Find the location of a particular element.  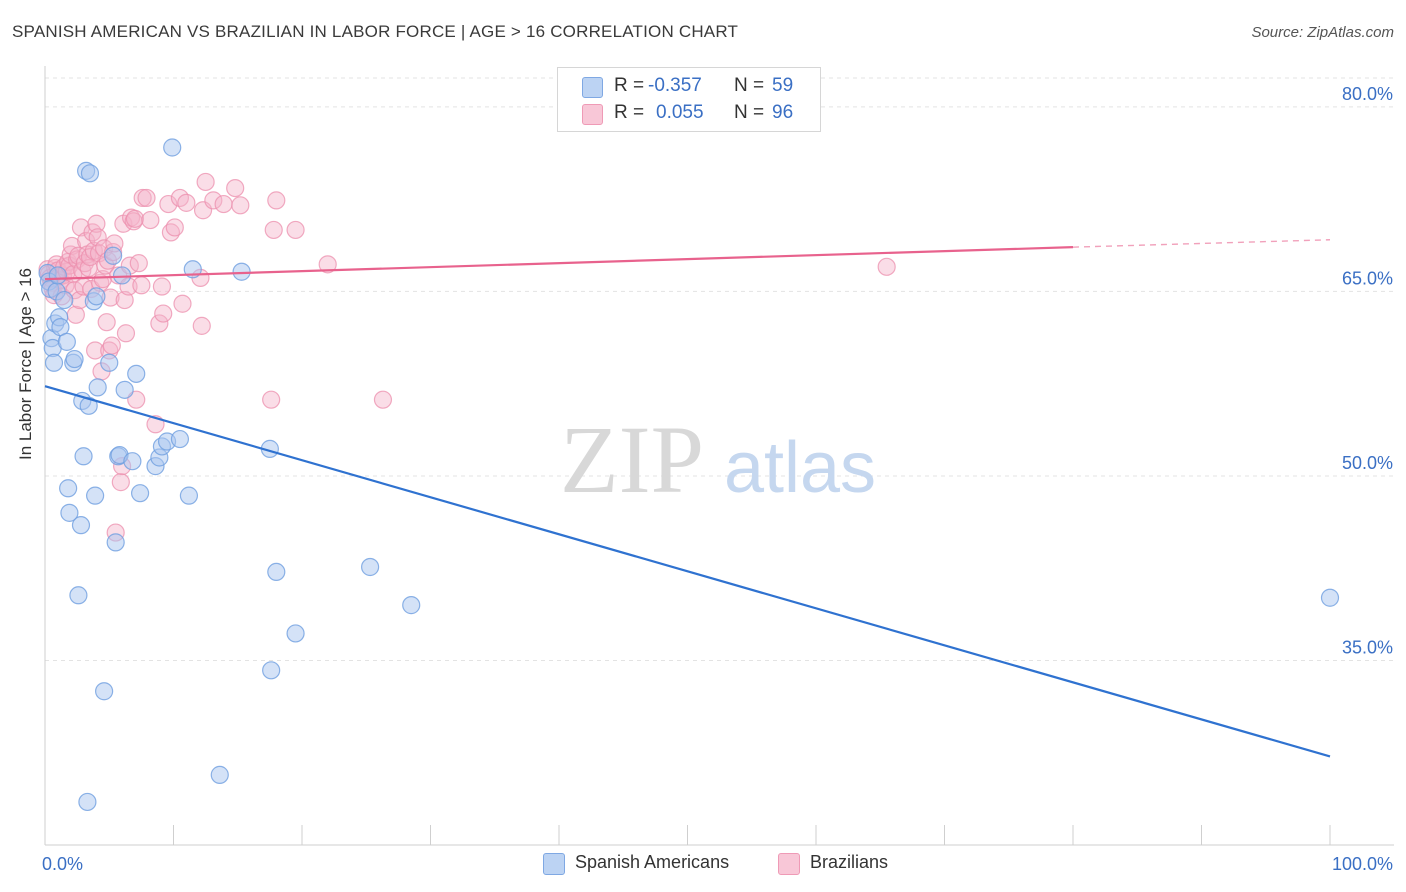

bottom-legend-label: Brazilians is located at coordinates (849, 862).